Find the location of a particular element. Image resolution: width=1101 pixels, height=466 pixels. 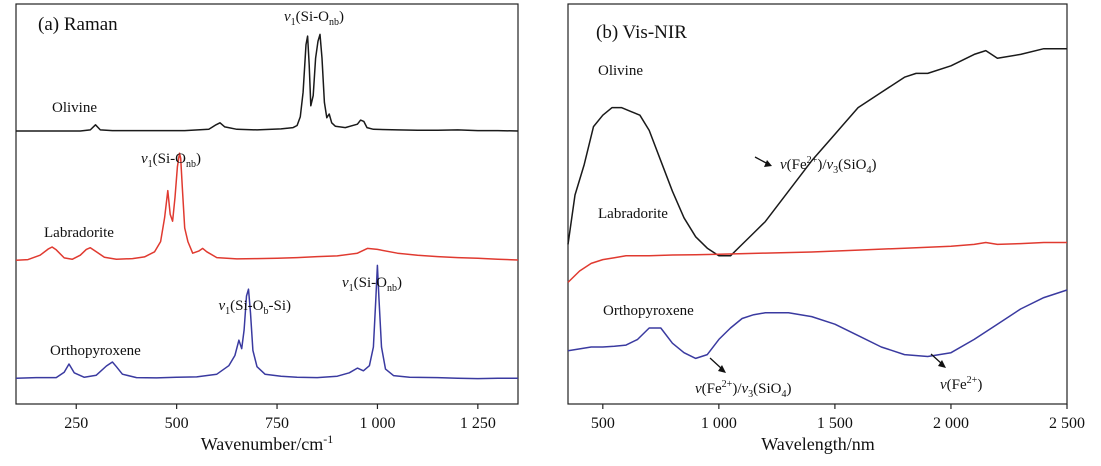

visnir-panel-title: (b) Vis-NIR is located at coordinates (641, 32).